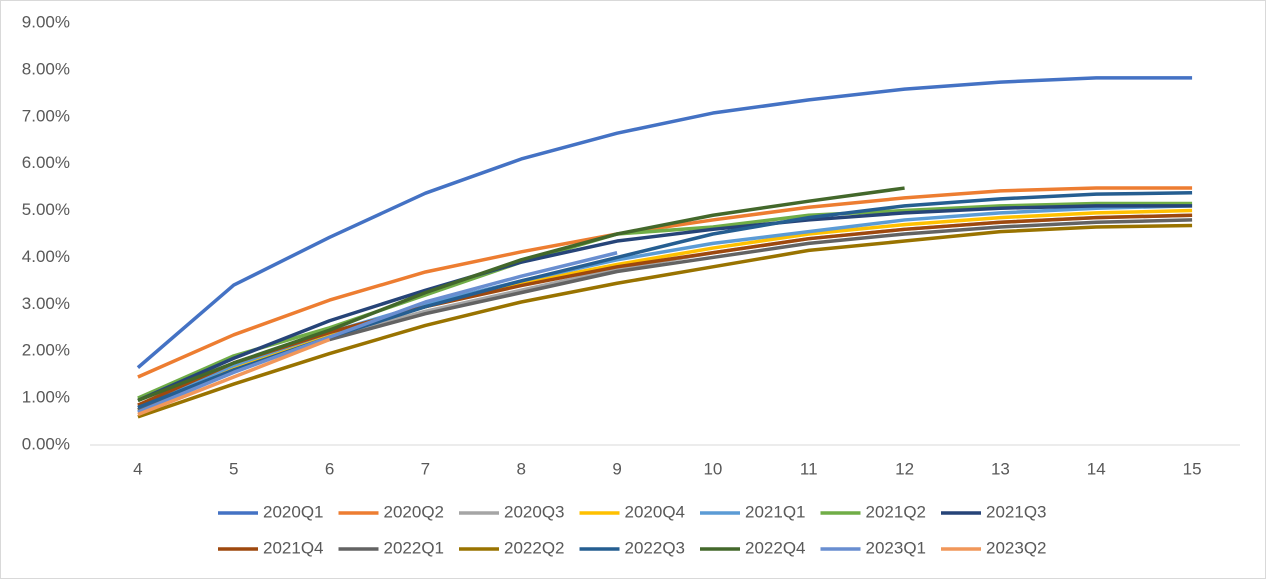 This screenshot has width=1266, height=579. I want to click on y-tick-label: 4.00%, so click(46, 256).